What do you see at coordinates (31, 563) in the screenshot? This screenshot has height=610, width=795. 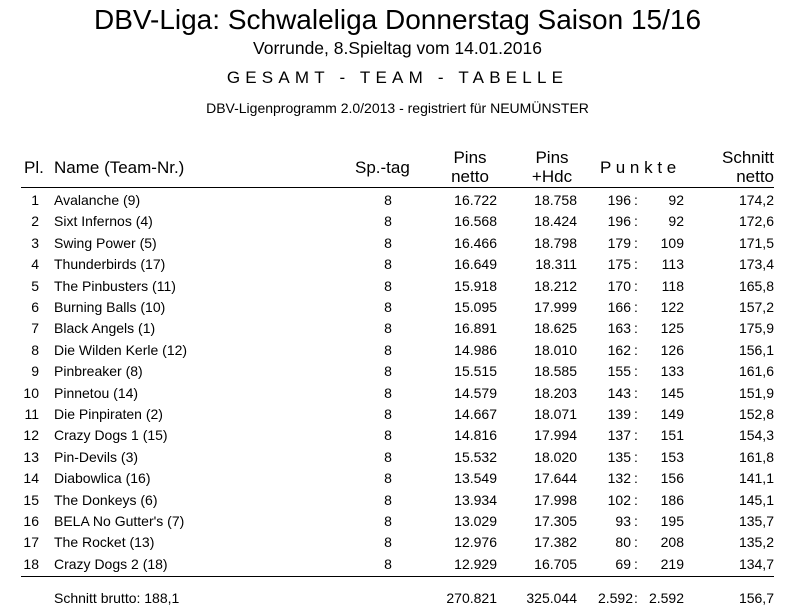 I see `row-pl: 18` at bounding box center [31, 563].